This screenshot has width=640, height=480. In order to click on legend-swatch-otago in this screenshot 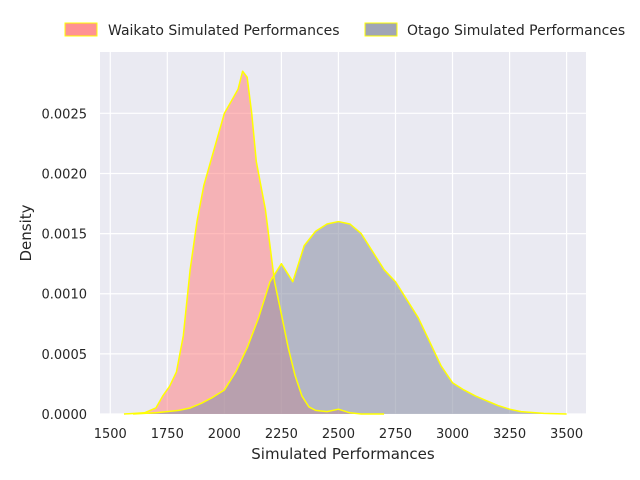, I will do `click(381, 29)`.